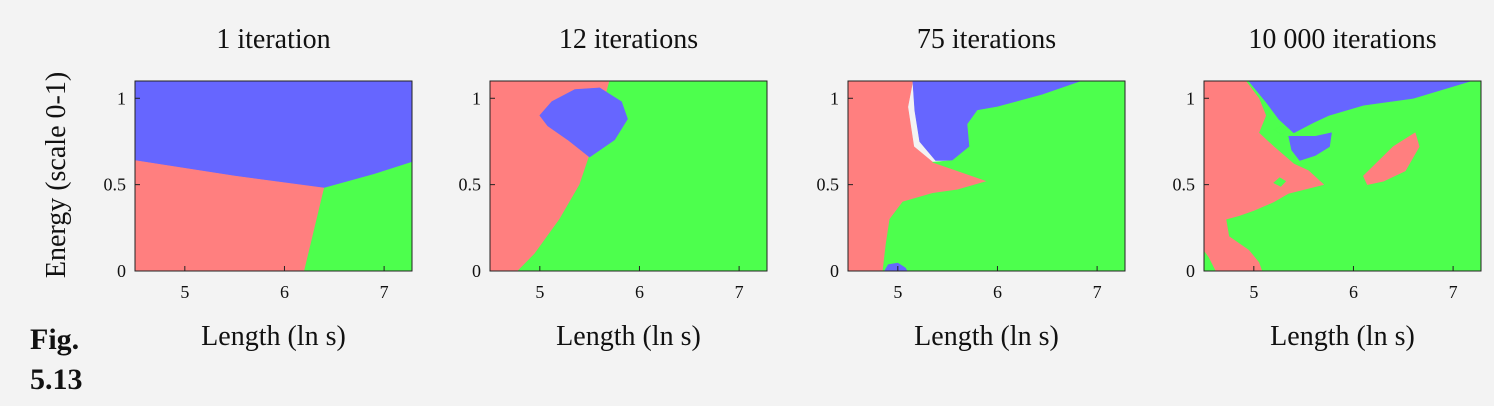  What do you see at coordinates (56, 175) in the screenshot?
I see `y-axis-label: Energy (scale 0-1)` at bounding box center [56, 175].